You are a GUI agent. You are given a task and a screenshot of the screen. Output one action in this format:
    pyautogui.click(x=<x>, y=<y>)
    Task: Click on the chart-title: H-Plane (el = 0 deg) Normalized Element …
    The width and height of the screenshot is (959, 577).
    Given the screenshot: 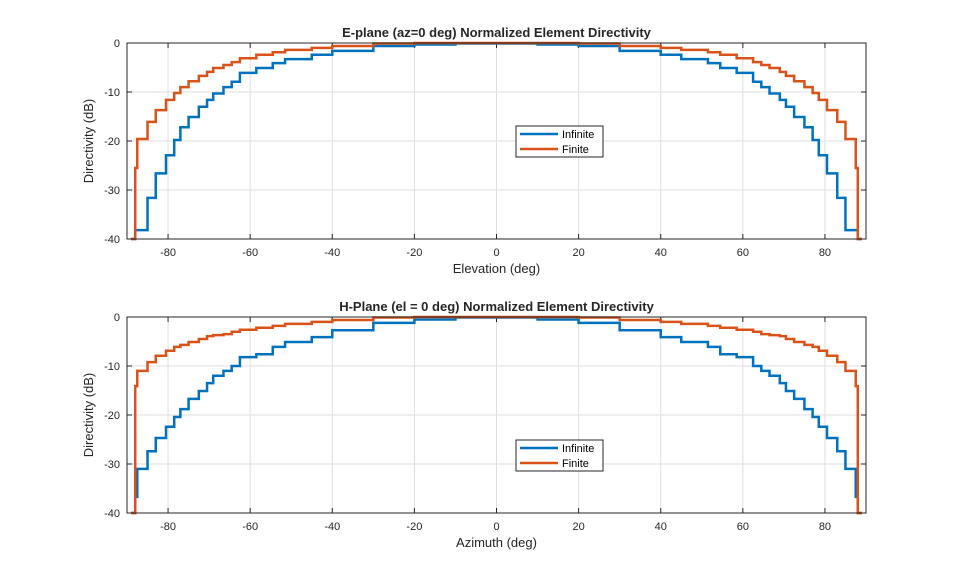 What is the action you would take?
    pyautogui.click(x=496, y=306)
    